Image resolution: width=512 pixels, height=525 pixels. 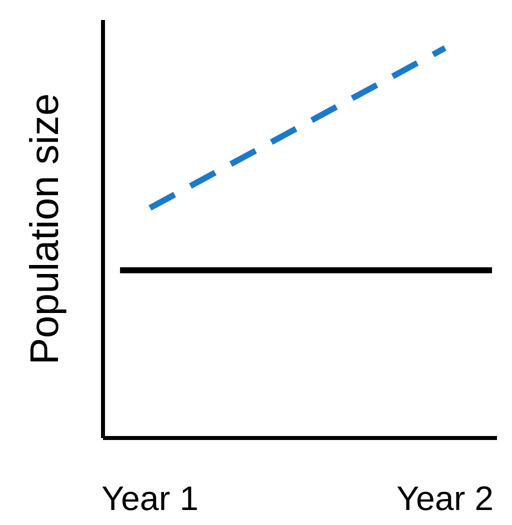 I want to click on x-tick-label: Year 1, so click(x=150, y=499).